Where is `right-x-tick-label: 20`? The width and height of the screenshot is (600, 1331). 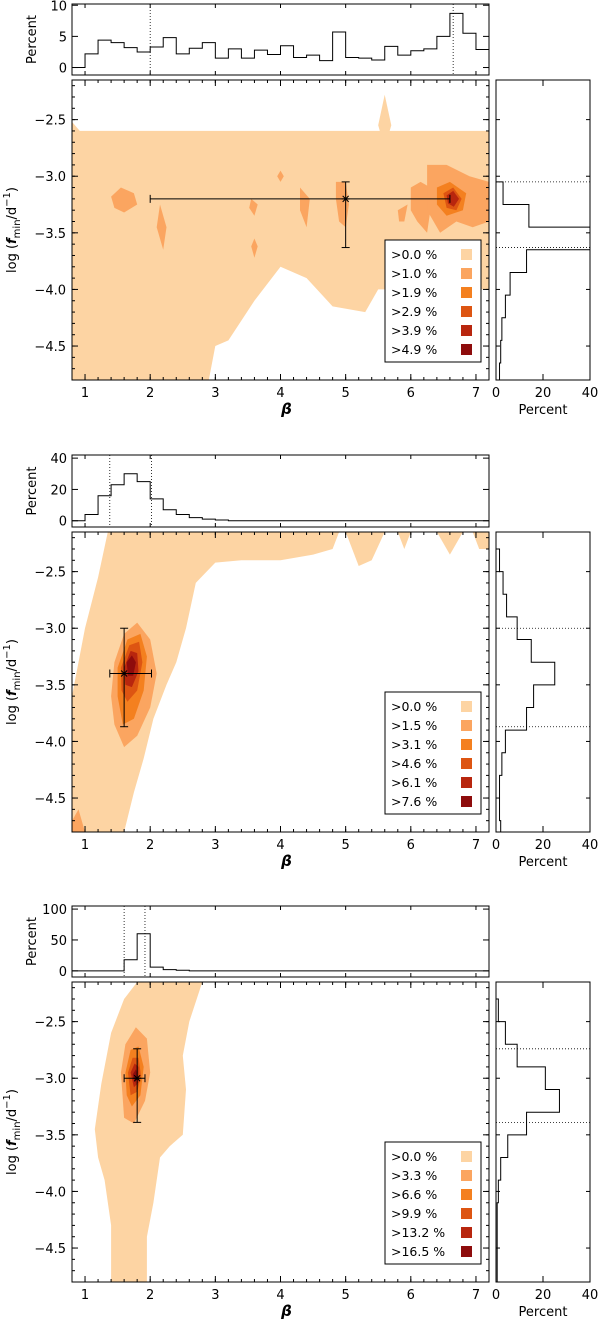
right-x-tick-label: 20 is located at coordinates (543, 845).